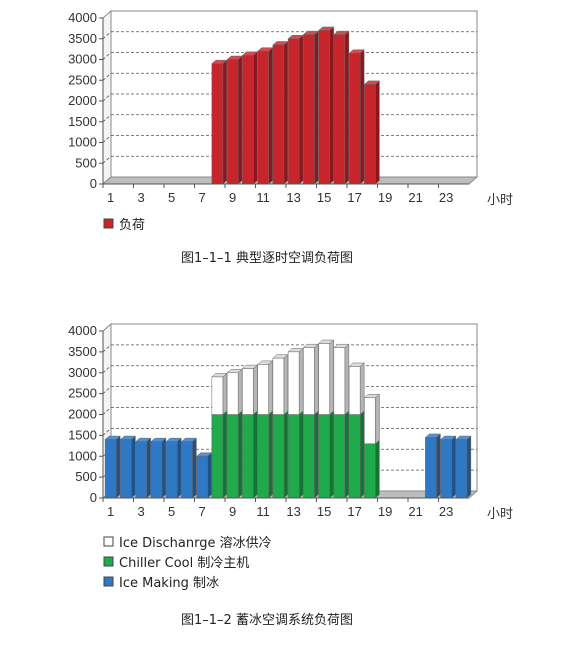 Image resolution: width=565 pixels, height=654 pixels. What do you see at coordinates (202, 197) in the screenshot?
I see `x-tick-label: 7` at bounding box center [202, 197].